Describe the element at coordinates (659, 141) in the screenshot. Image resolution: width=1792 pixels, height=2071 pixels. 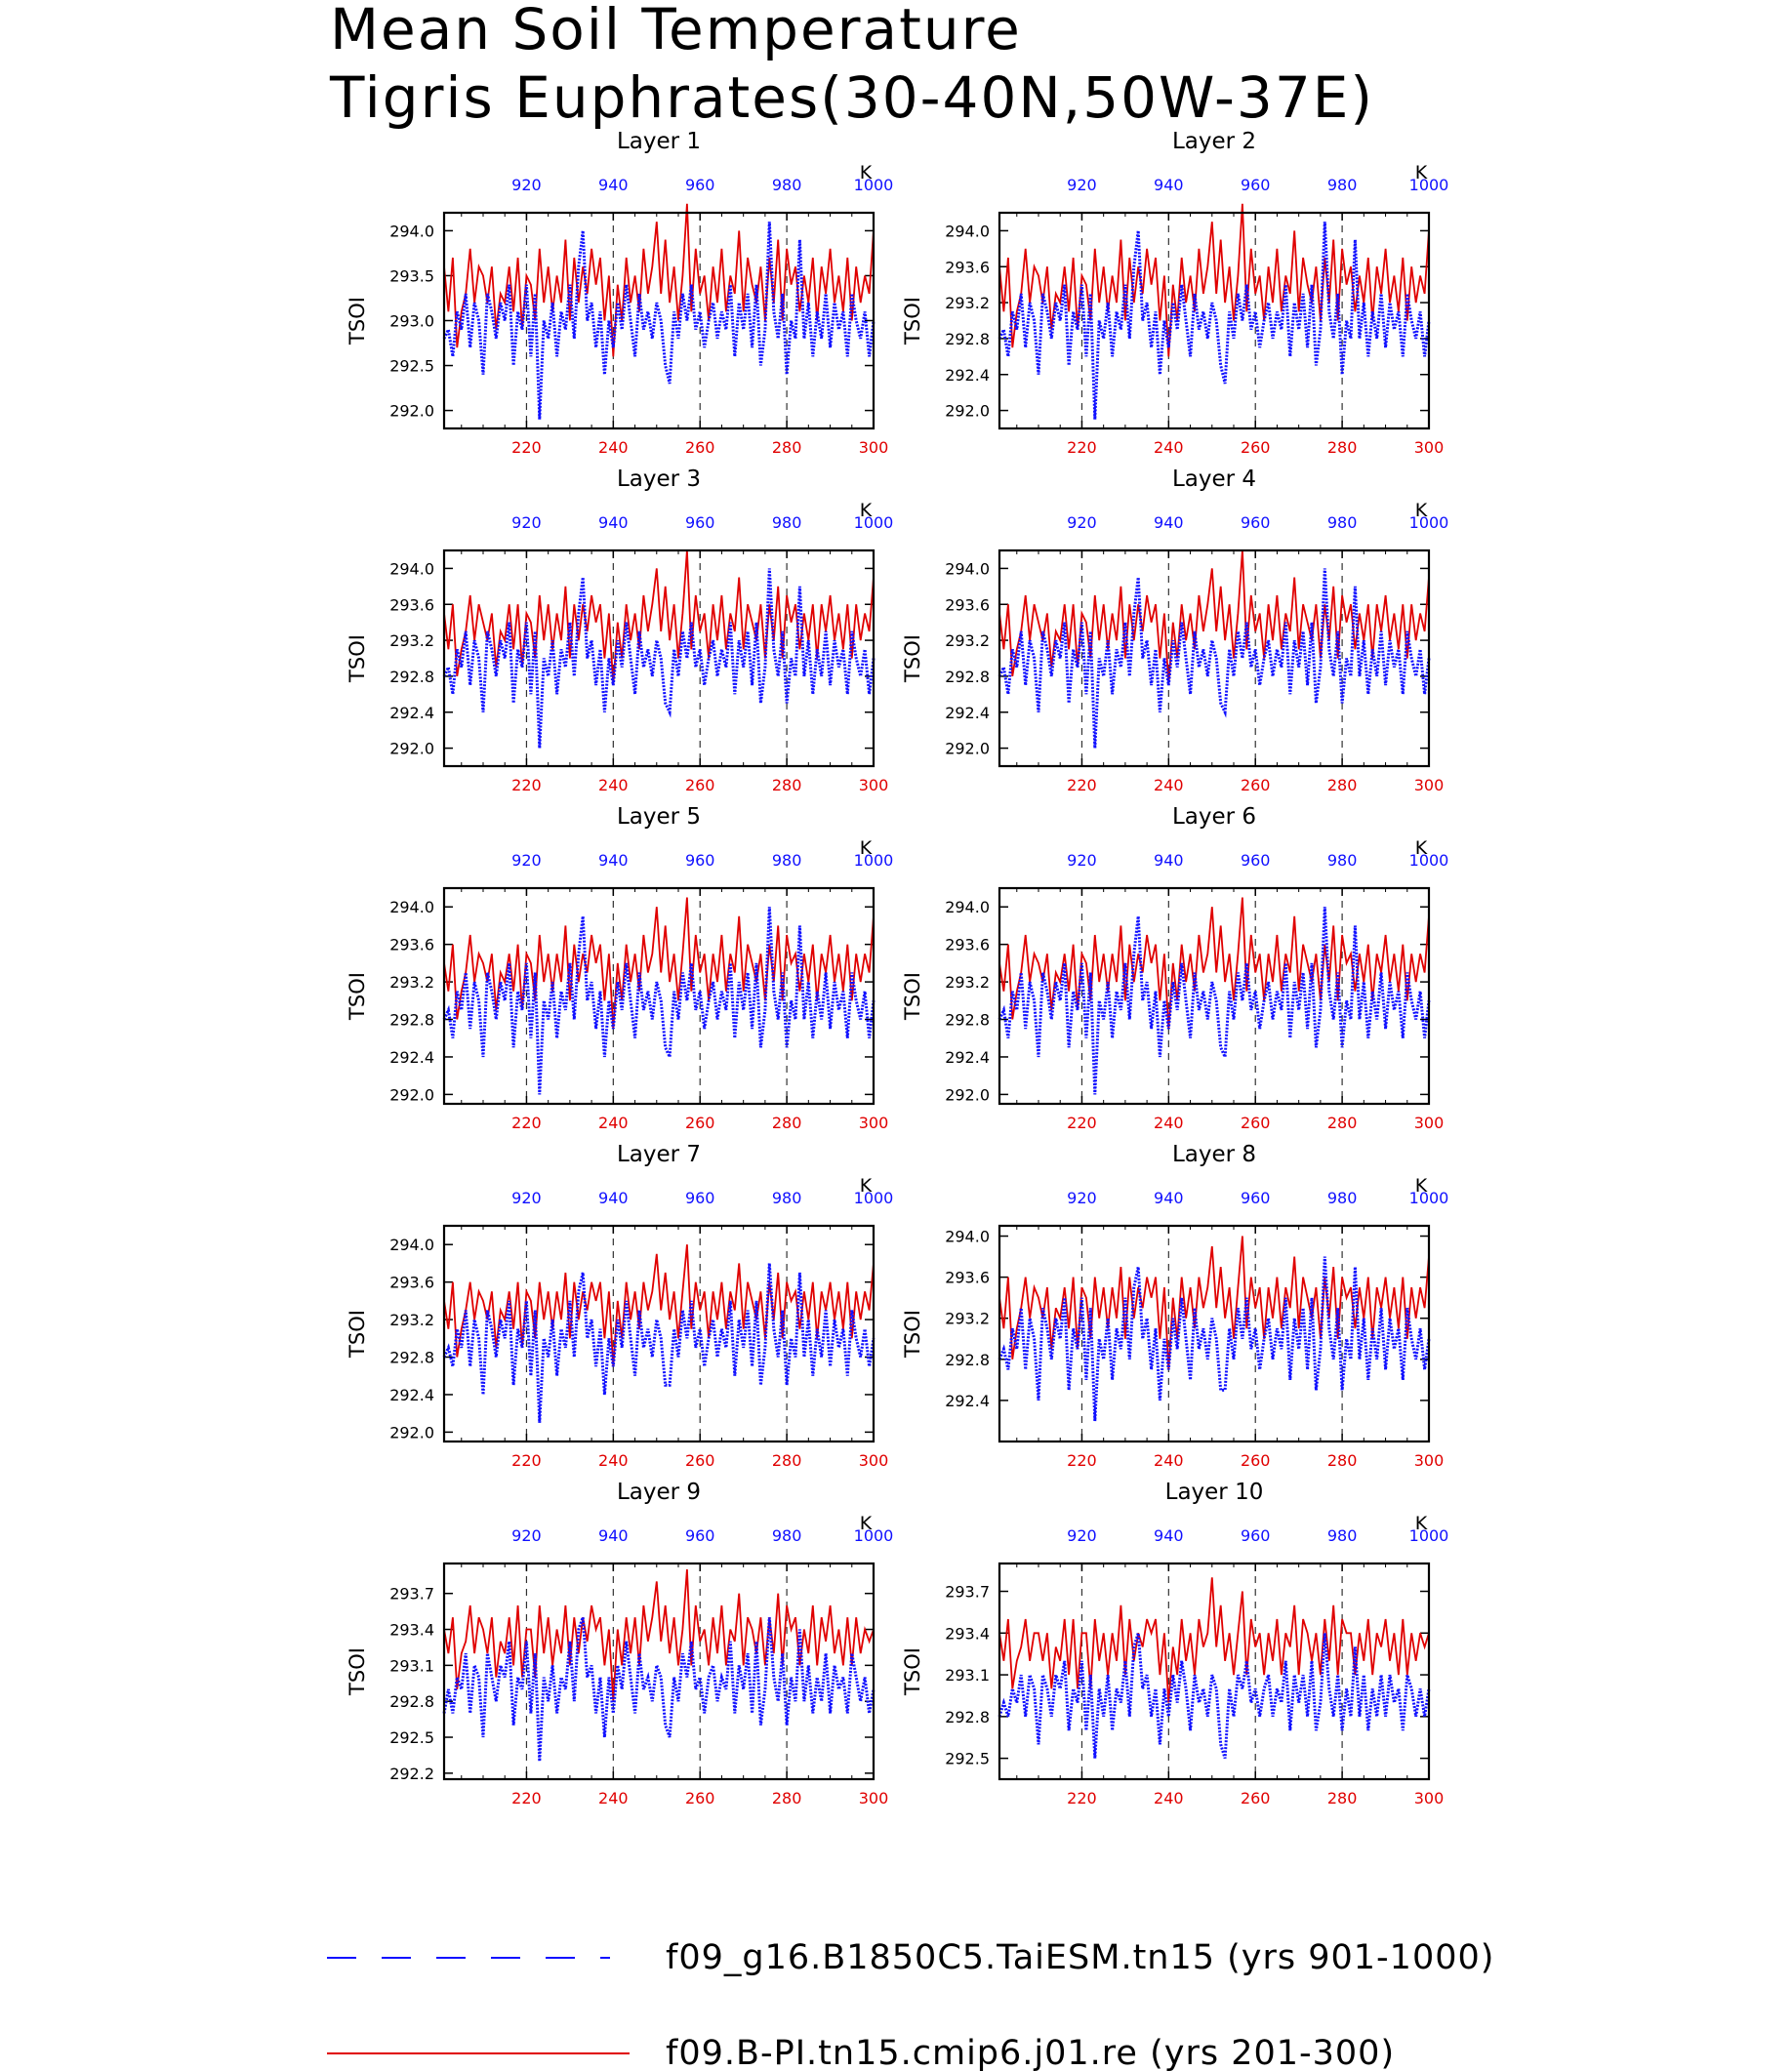
I see `panel-title: Layer 1` at that location.